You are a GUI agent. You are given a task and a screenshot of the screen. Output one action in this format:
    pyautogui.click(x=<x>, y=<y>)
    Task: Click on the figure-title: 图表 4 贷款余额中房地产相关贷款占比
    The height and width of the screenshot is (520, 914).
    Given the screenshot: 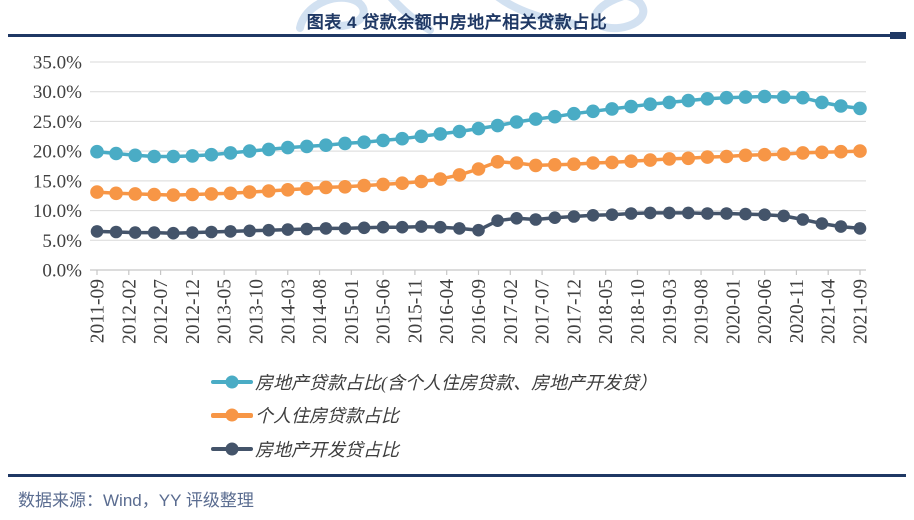 What is the action you would take?
    pyautogui.click(x=457, y=22)
    